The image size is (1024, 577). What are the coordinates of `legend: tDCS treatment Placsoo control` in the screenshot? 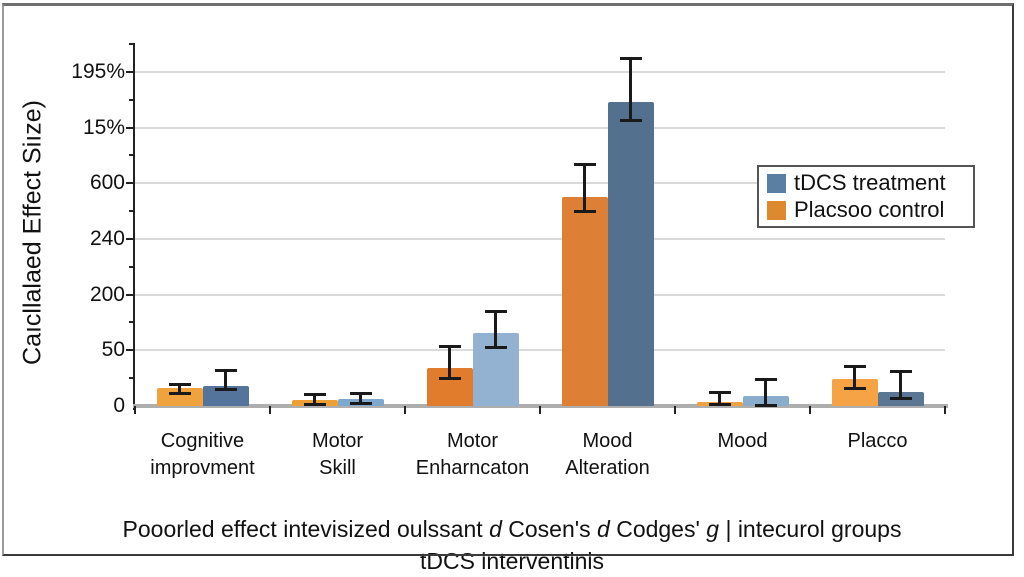 It's located at (866, 196).